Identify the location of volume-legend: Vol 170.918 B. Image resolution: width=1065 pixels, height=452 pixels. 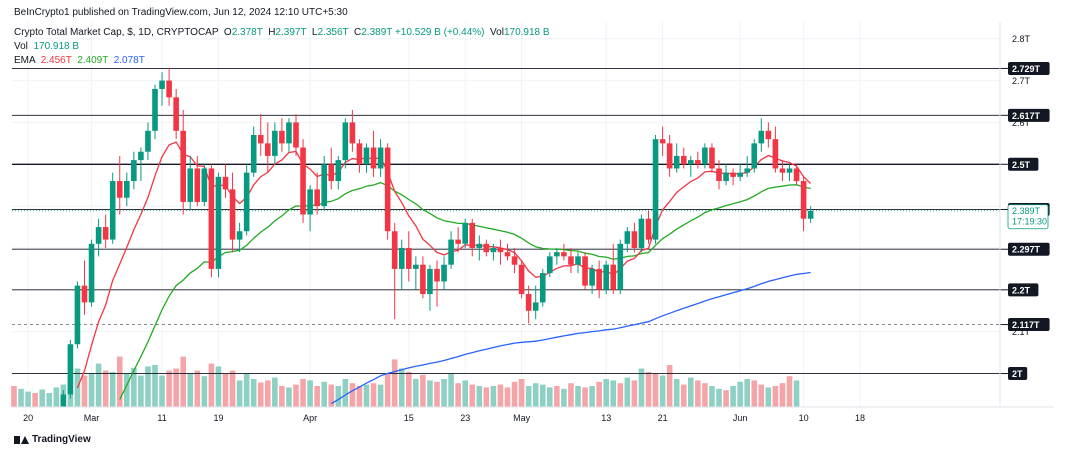
(46, 46).